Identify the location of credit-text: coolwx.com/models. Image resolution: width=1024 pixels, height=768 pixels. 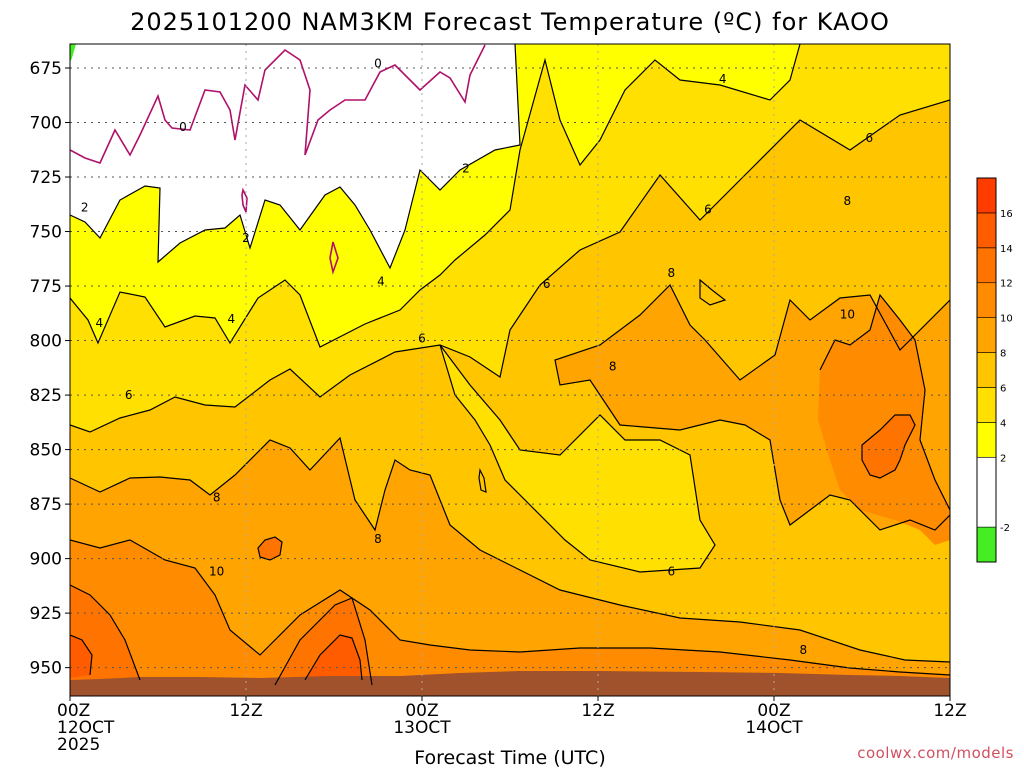
(935, 753).